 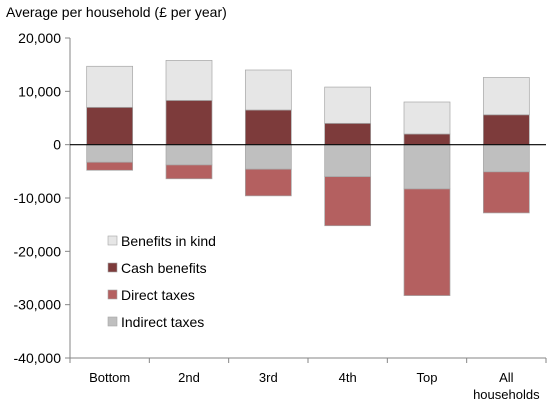 I want to click on legend-label-benefits-in-kind: Benefits in kind, so click(x=168, y=241).